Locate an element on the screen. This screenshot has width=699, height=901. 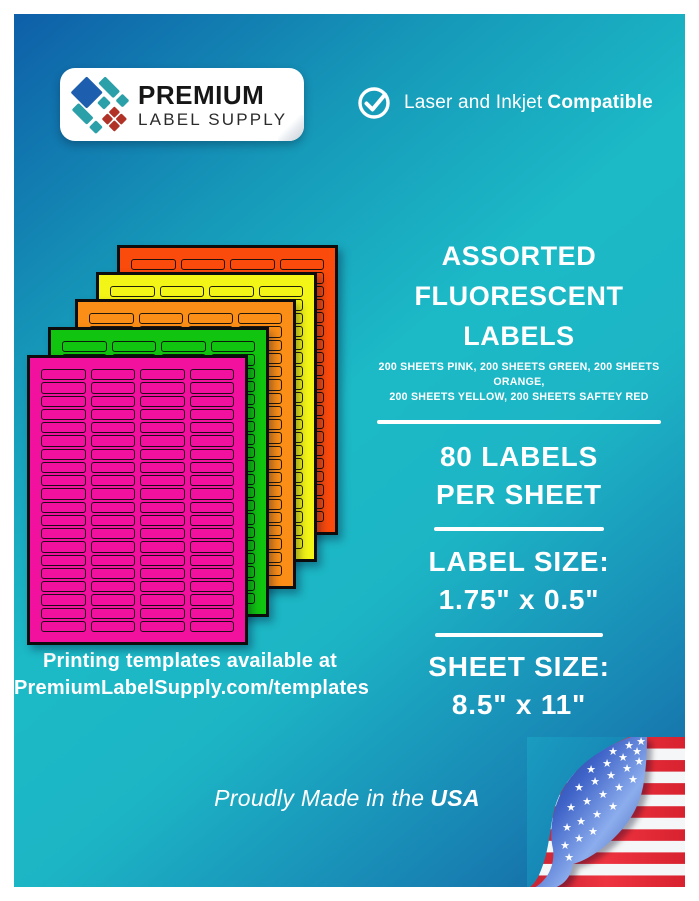
templates-note-line2: PremiumLabelSupply.com/templates is located at coordinates (192, 688).